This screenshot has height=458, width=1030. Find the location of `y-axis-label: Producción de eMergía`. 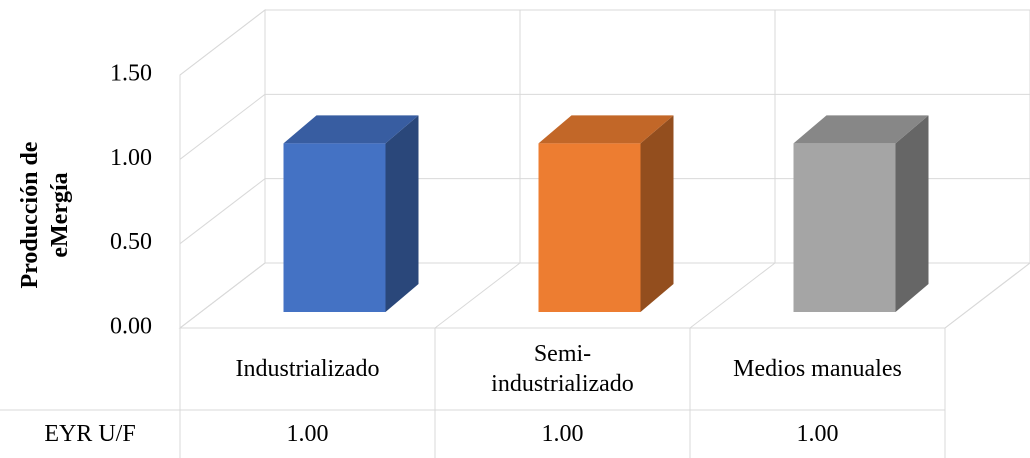

y-axis-label: Producción de eMergía is located at coordinates (45, 215).